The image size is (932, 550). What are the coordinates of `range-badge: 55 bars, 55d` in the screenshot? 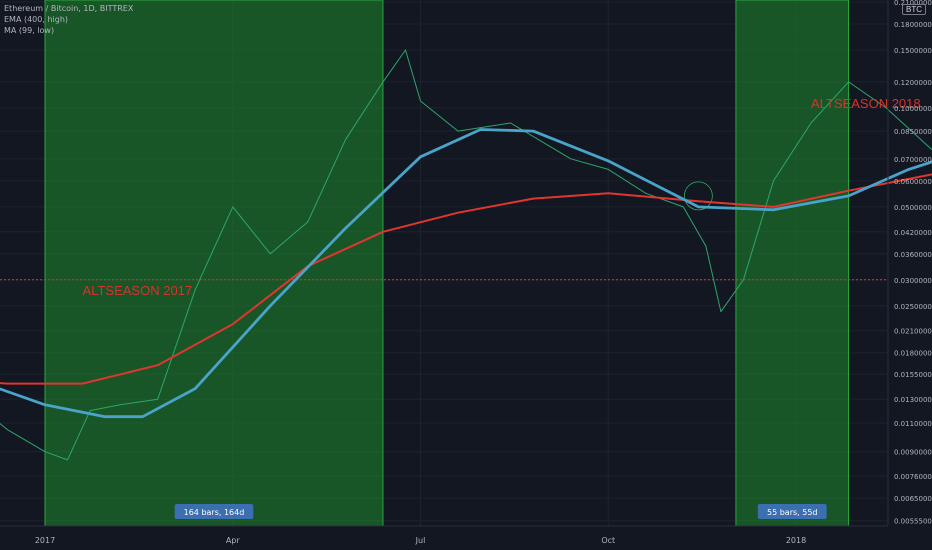 It's located at (792, 511).